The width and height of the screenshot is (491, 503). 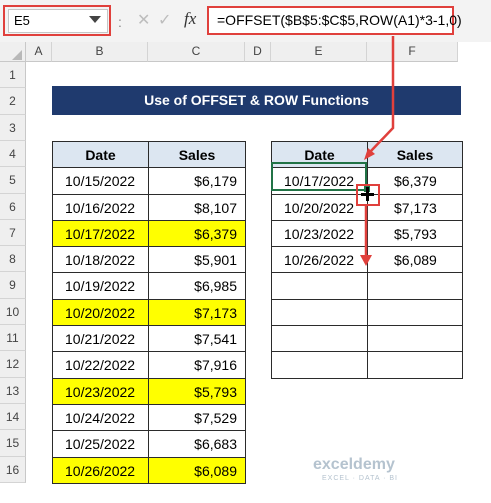 What do you see at coordinates (196, 52) in the screenshot?
I see `column-header-c: C` at bounding box center [196, 52].